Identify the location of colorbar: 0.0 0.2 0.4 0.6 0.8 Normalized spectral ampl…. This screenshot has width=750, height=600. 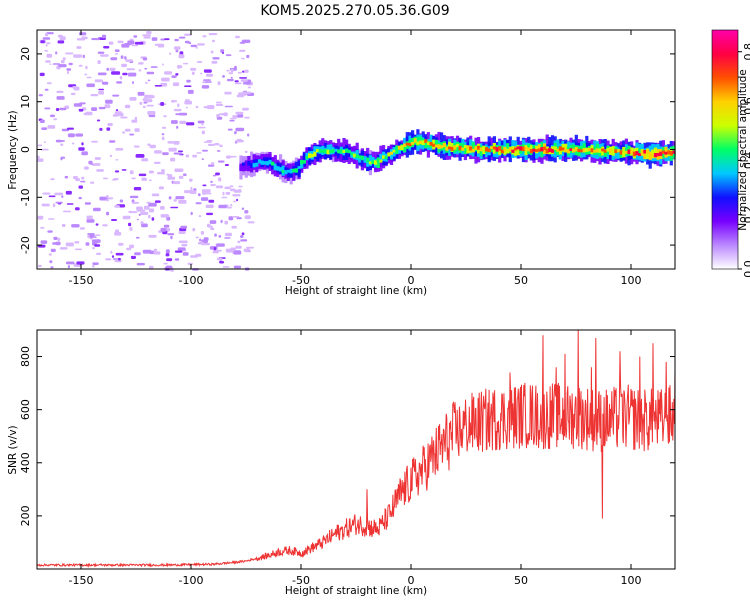
(730, 153).